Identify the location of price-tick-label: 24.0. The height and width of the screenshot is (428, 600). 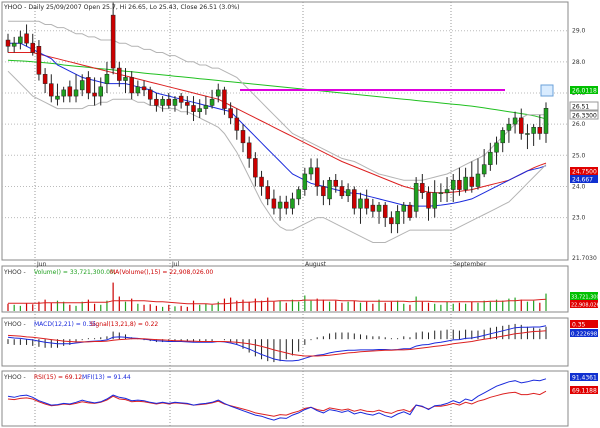
(579, 186).